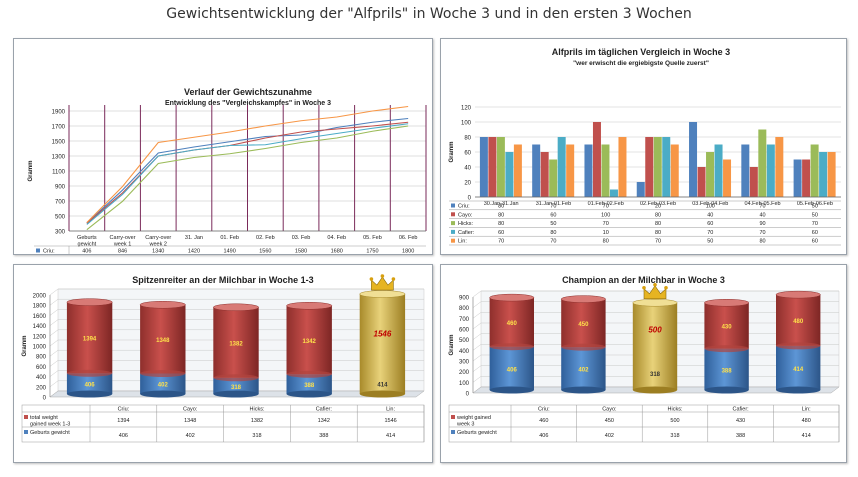 The height and width of the screenshot is (477, 858). Describe the element at coordinates (806, 410) in the screenshot. I see `category-label: Lin:` at that location.